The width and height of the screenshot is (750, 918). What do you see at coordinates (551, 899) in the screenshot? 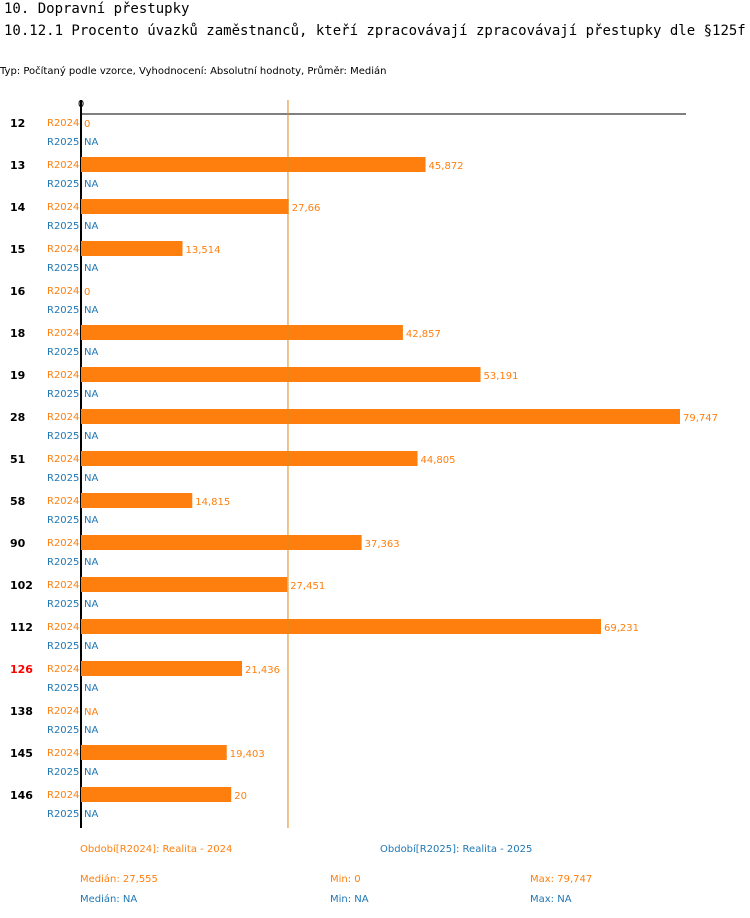
I see `stat-max-r2025: Max: NA` at bounding box center [551, 899].